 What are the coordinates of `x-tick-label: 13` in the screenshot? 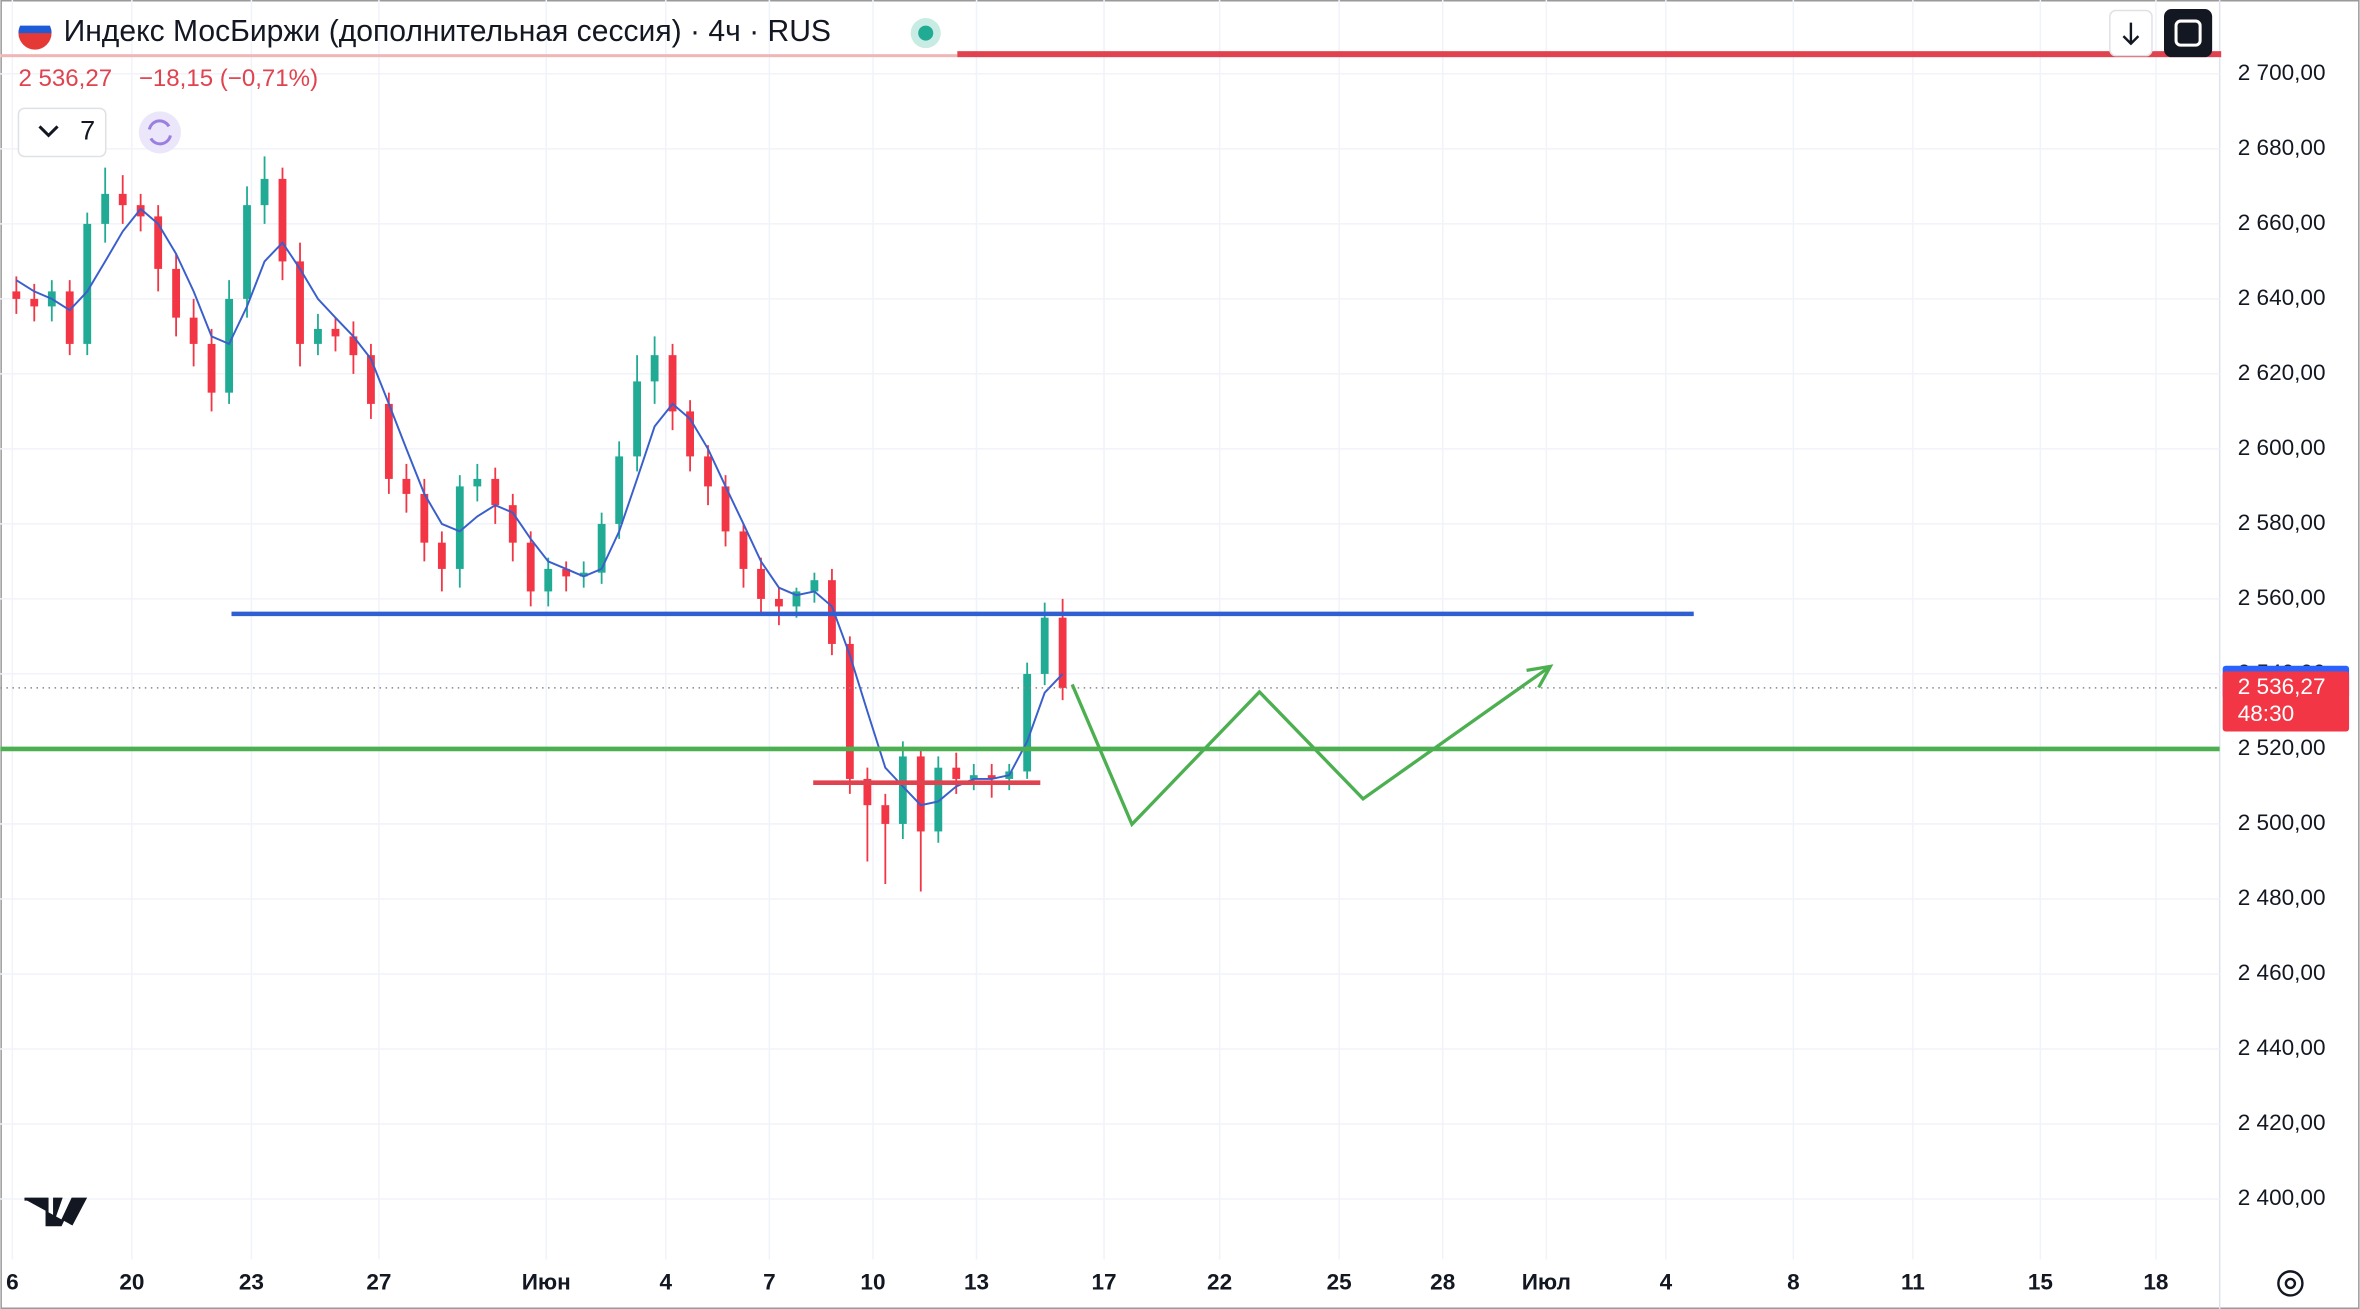 It's located at (976, 1281).